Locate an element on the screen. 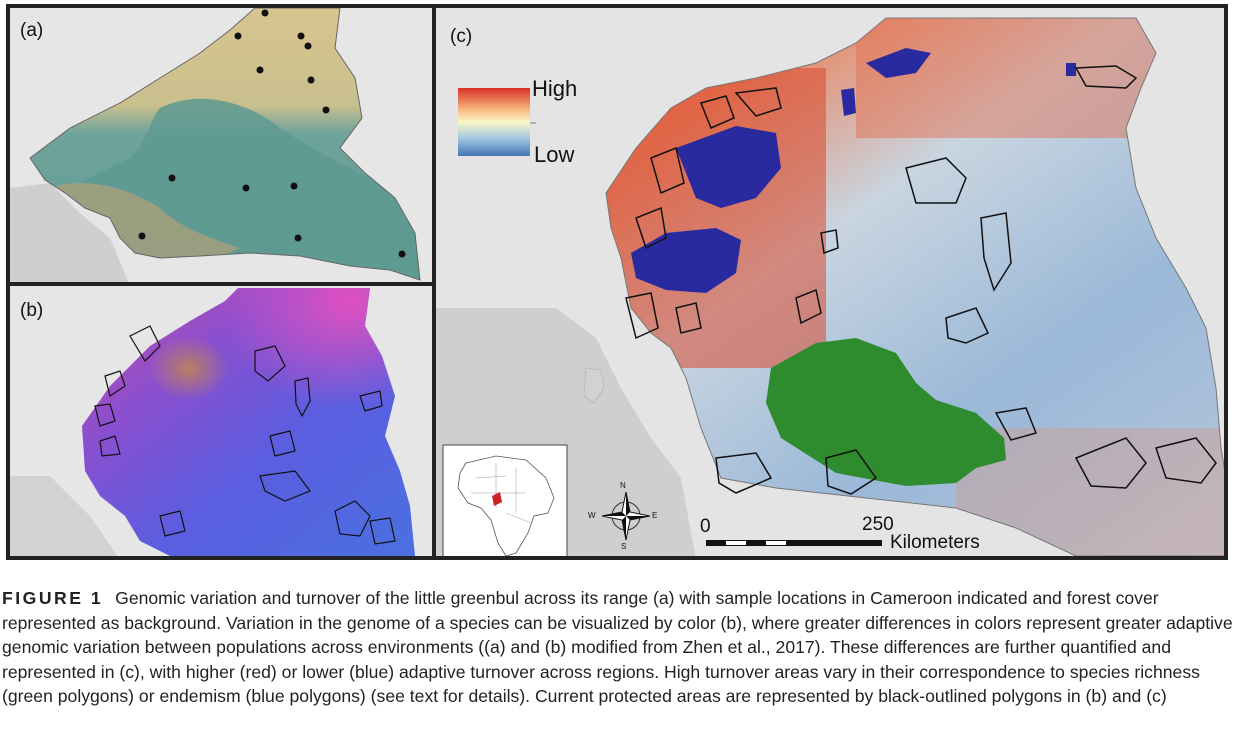  compass-south-label: S is located at coordinates (624, 546).